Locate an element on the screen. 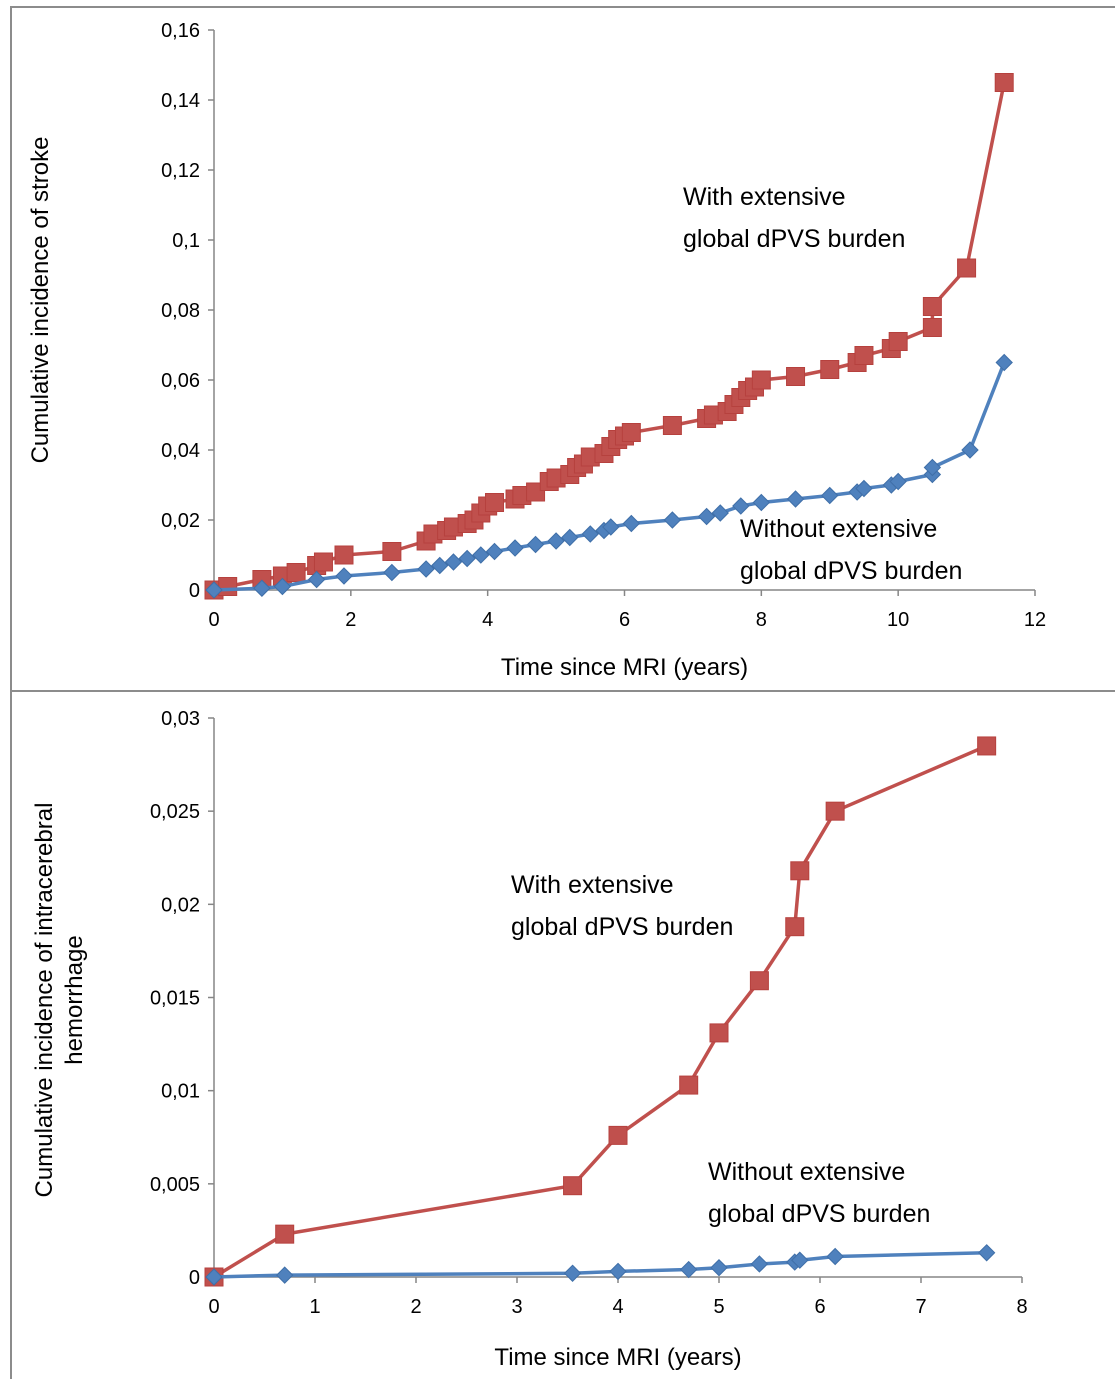 The width and height of the screenshot is (1115, 1379). y-axis-title: Cumulative incidence of stroke is located at coordinates (40, 300).